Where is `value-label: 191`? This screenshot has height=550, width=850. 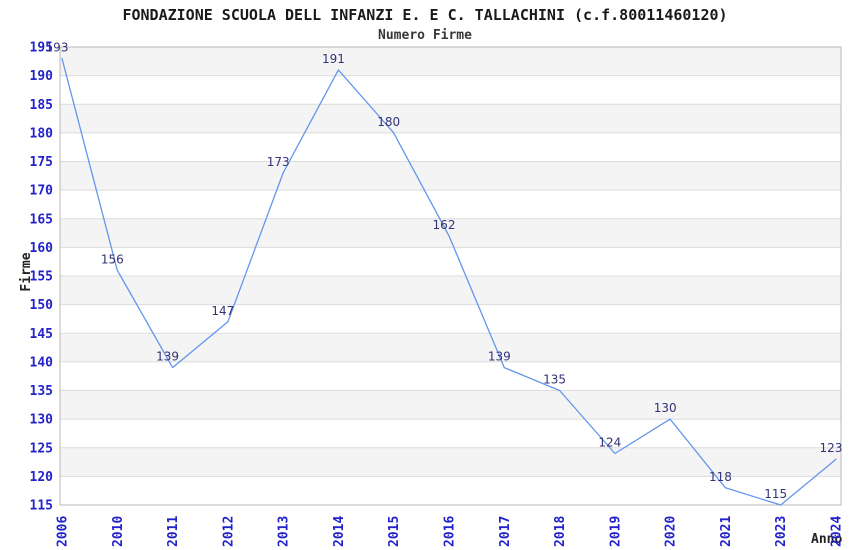
value-label: 191 is located at coordinates (333, 59).